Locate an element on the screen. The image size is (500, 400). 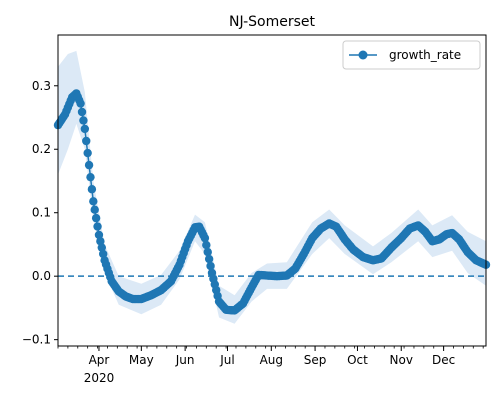
legend-label: growth_rate is located at coordinates (425, 55).